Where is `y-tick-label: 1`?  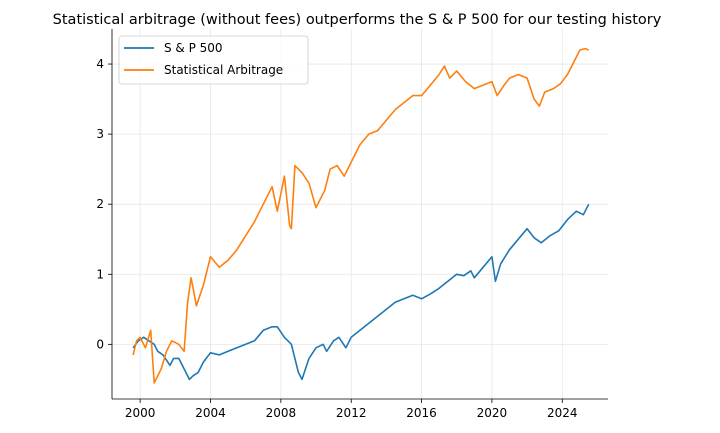
y-tick-label: 1 is located at coordinates (100, 274).